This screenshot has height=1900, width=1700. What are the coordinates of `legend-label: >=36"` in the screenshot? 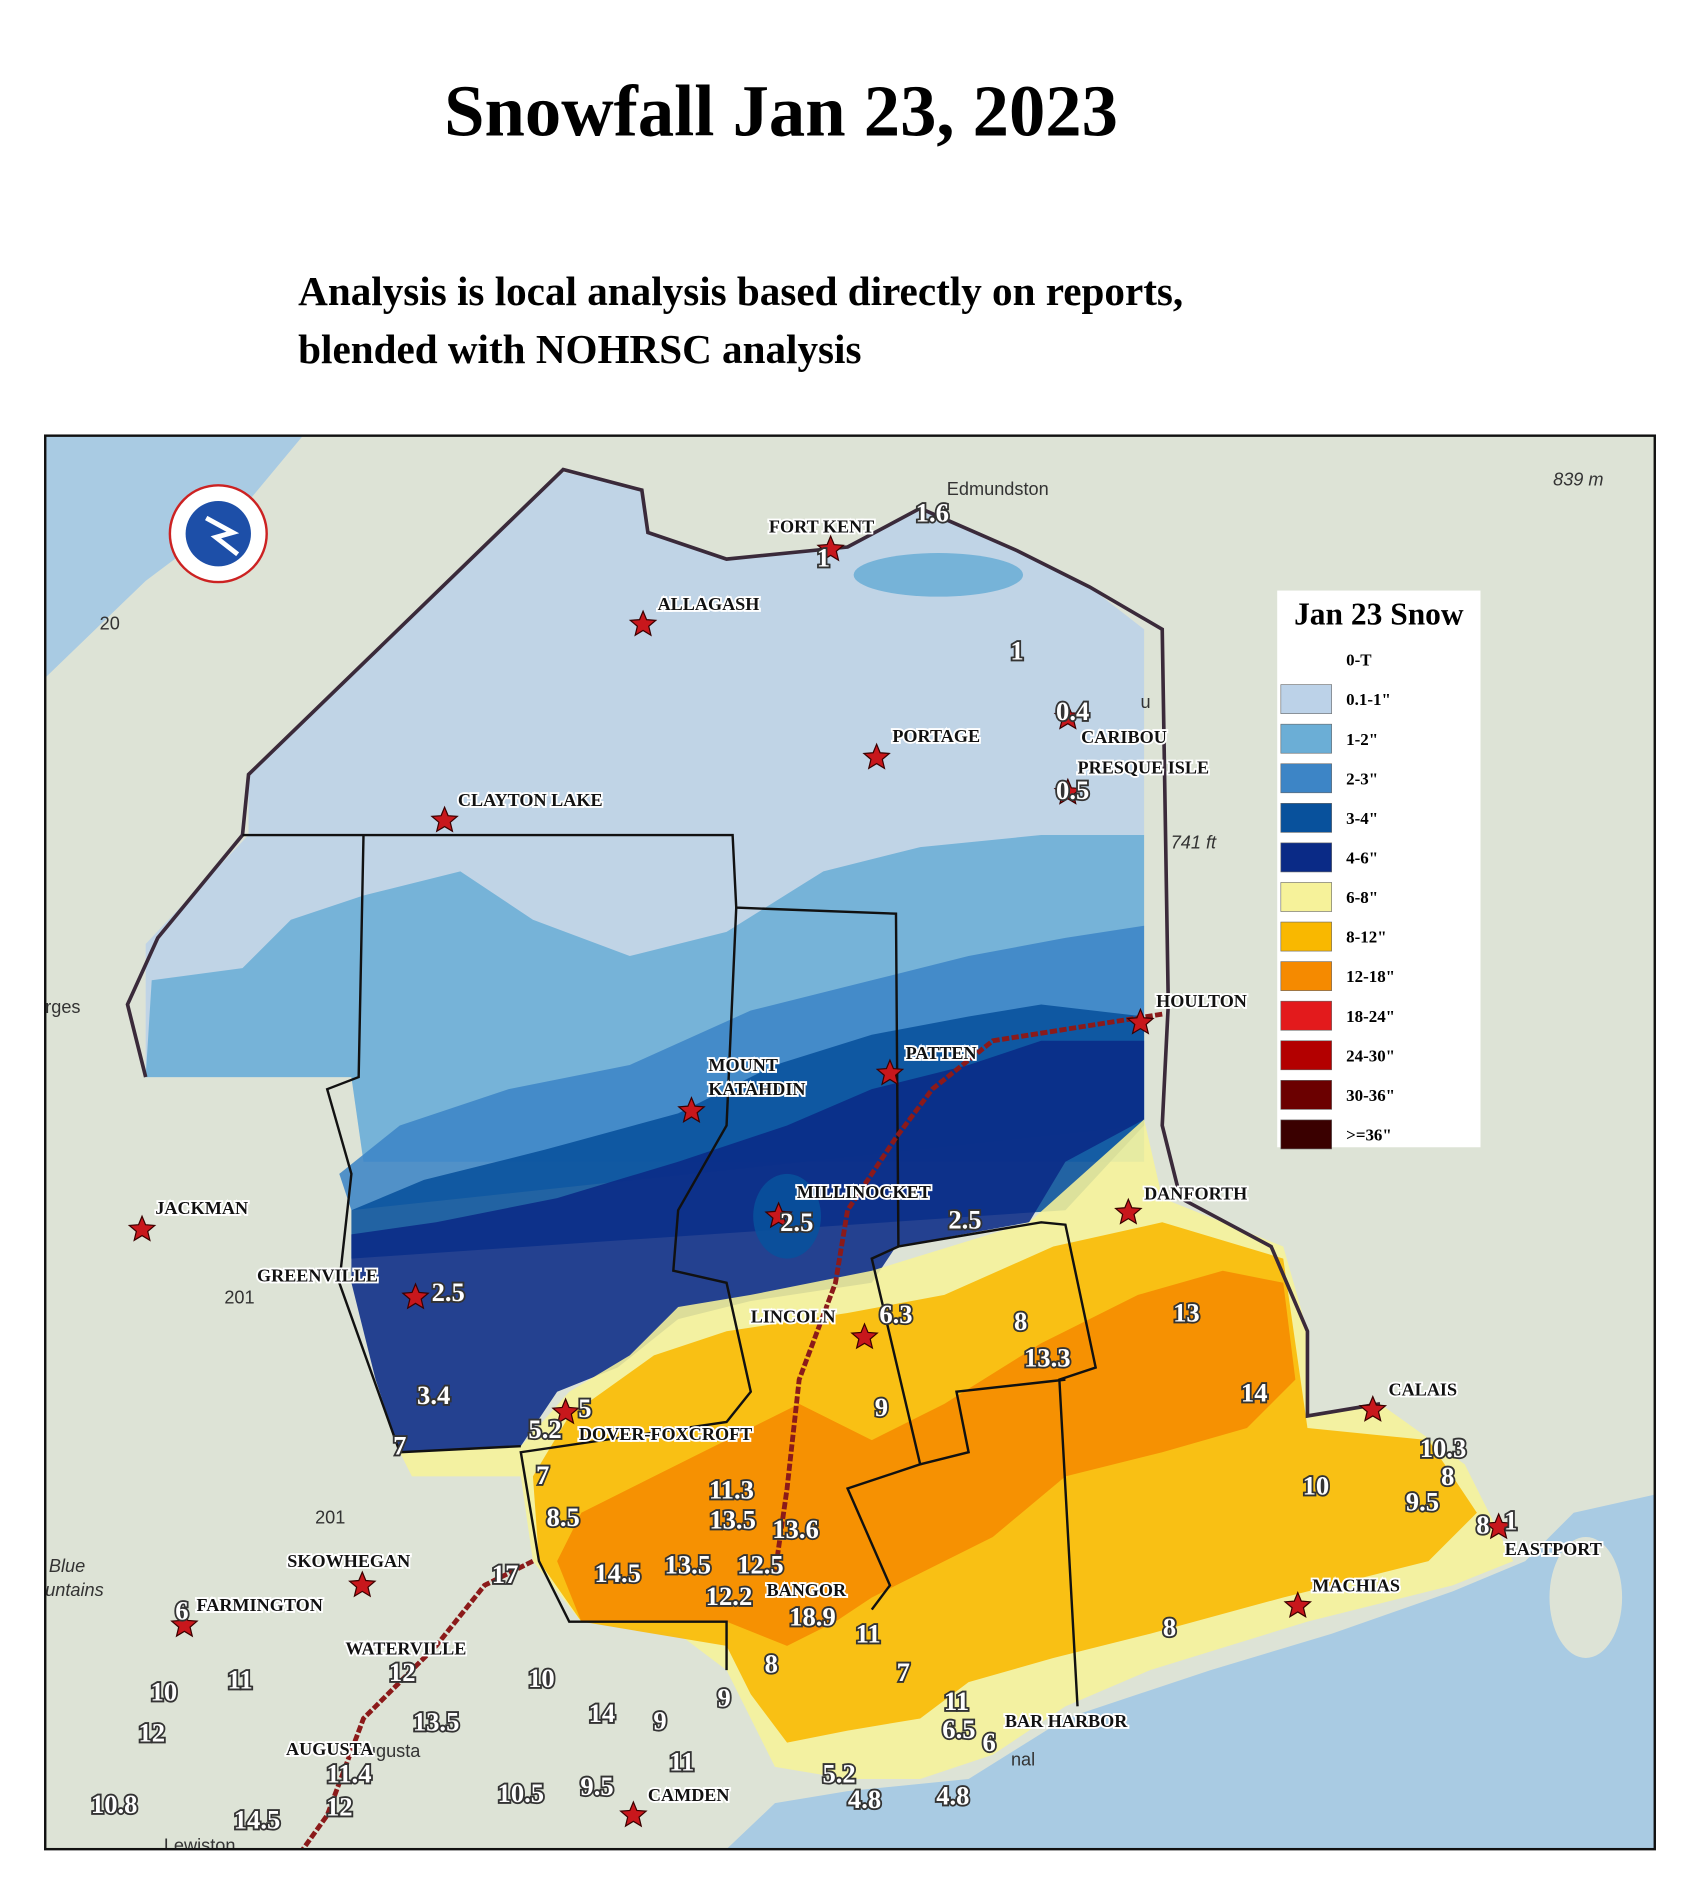 It's located at (1369, 1134).